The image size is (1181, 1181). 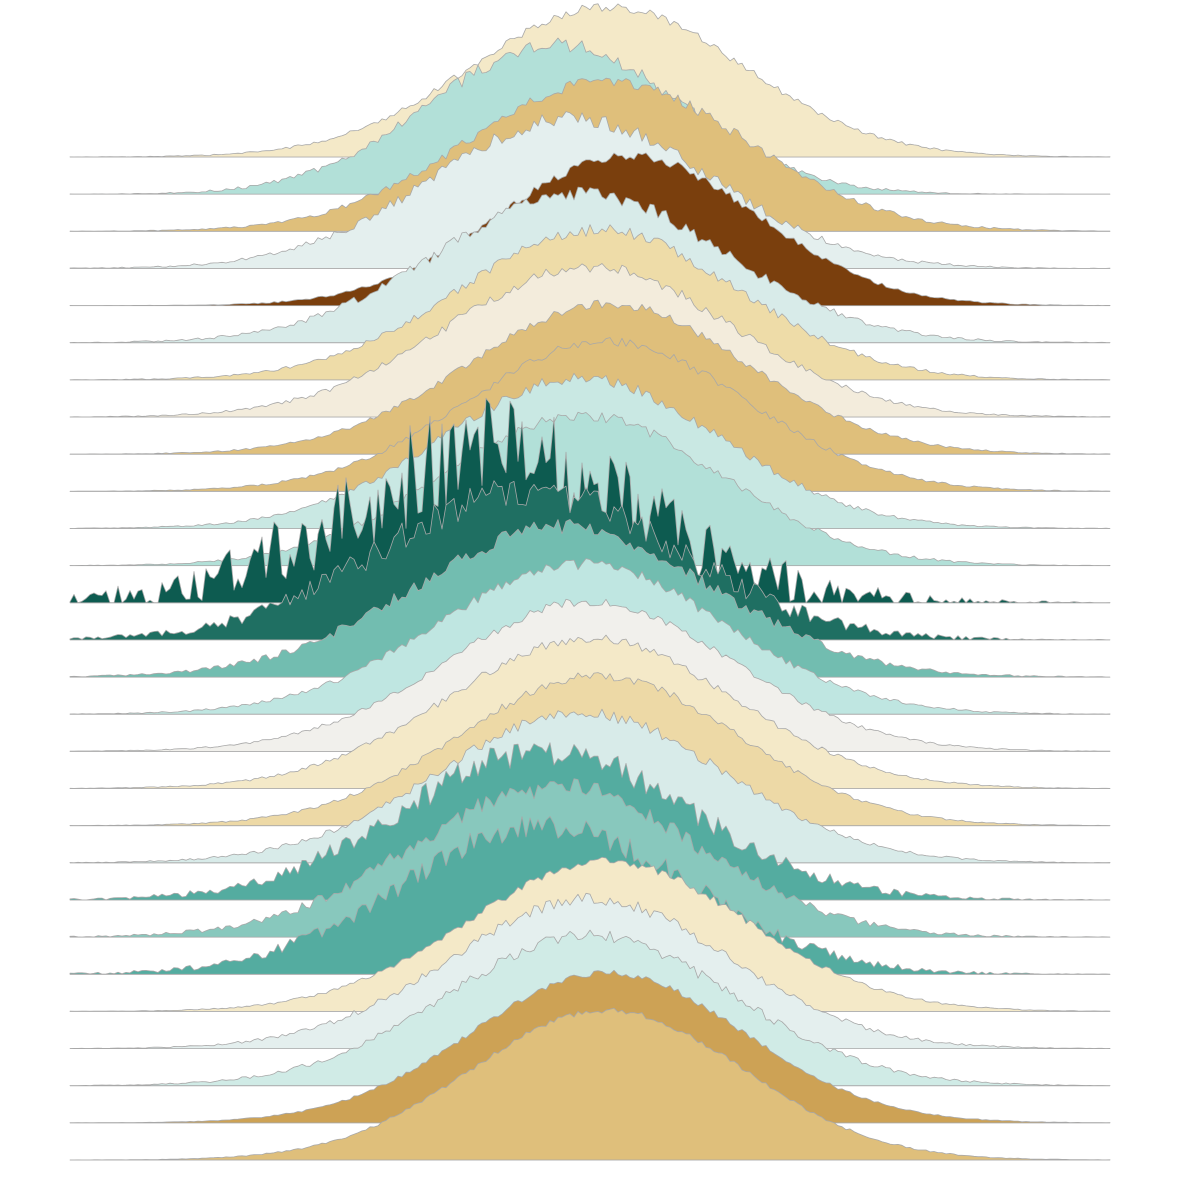 I want to click on ridge-area, so click(x=590, y=1084).